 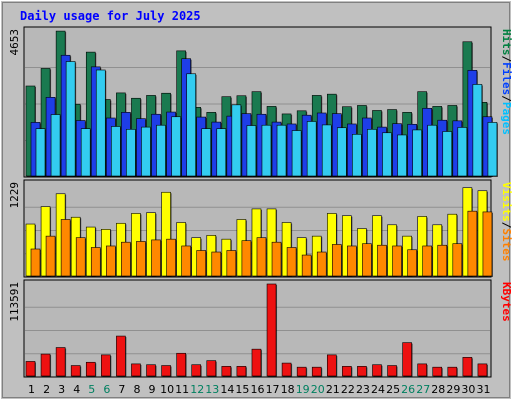 I want to click on day-label-27: 27, so click(x=423, y=389).